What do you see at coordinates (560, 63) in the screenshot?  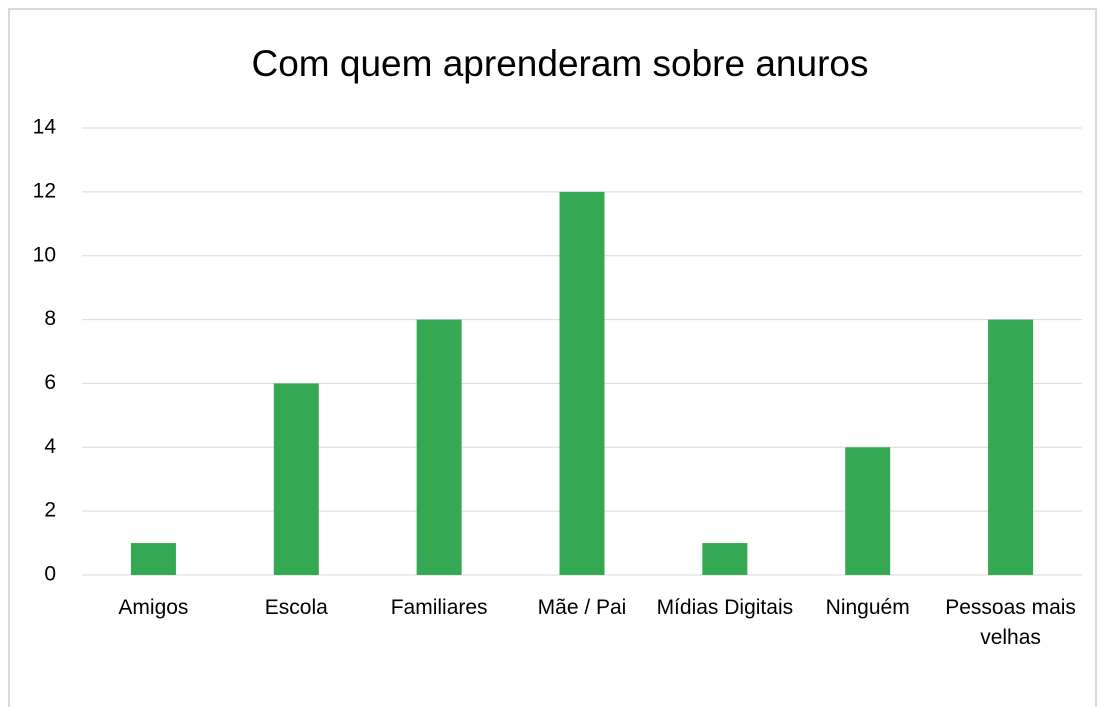 I see `chart-title: Com quem aprenderam sobre anuros` at bounding box center [560, 63].